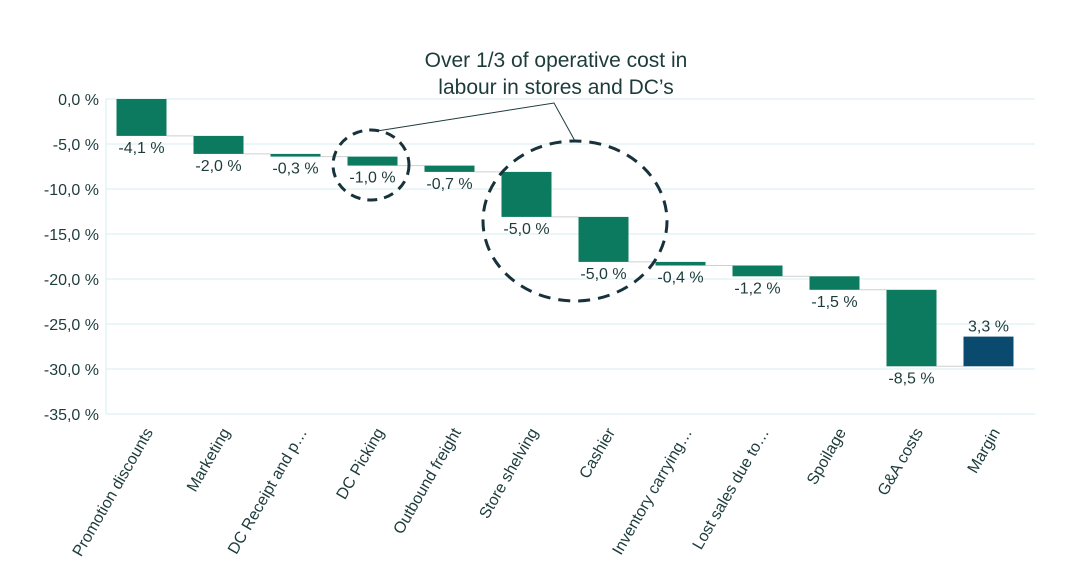  I want to click on data-label: -0,3 %, so click(295, 169).